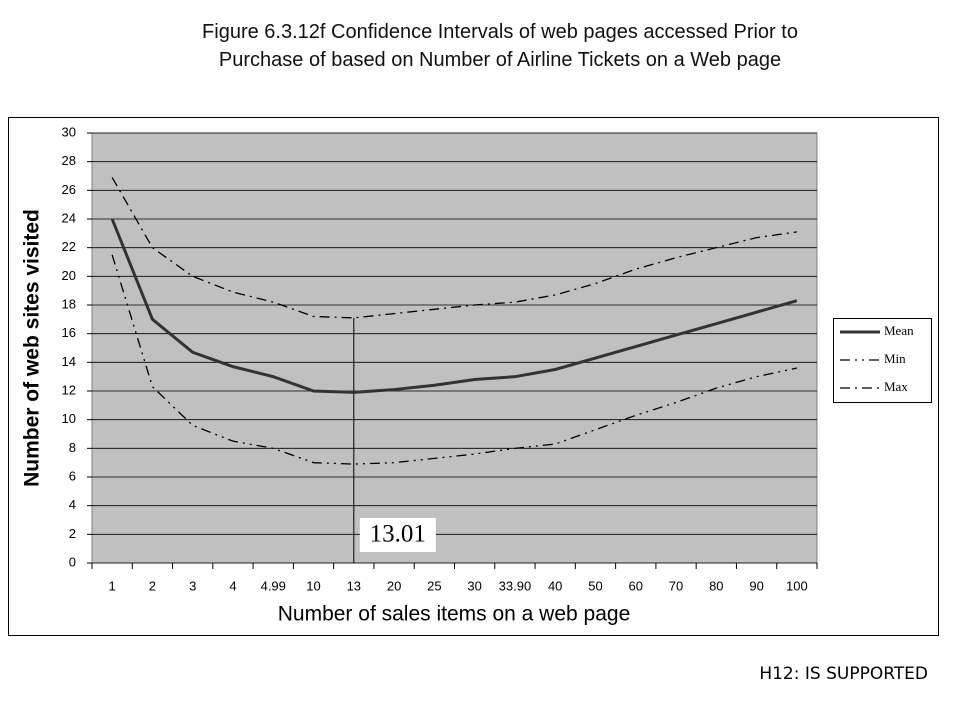 This screenshot has width=960, height=720. Describe the element at coordinates (32, 348) in the screenshot. I see `y-axis-label: Number of web sites visited` at that location.